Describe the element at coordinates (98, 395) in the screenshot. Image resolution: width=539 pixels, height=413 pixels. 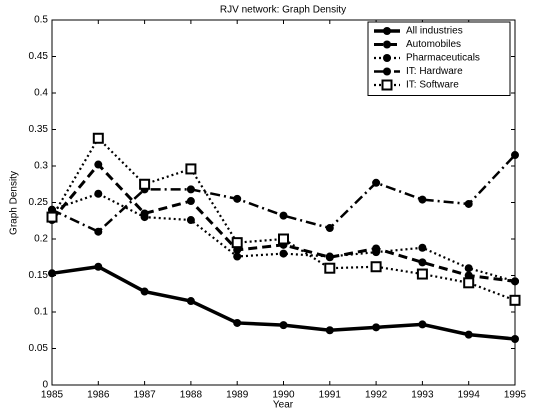
I see `x-tick-label: 1986` at that location.